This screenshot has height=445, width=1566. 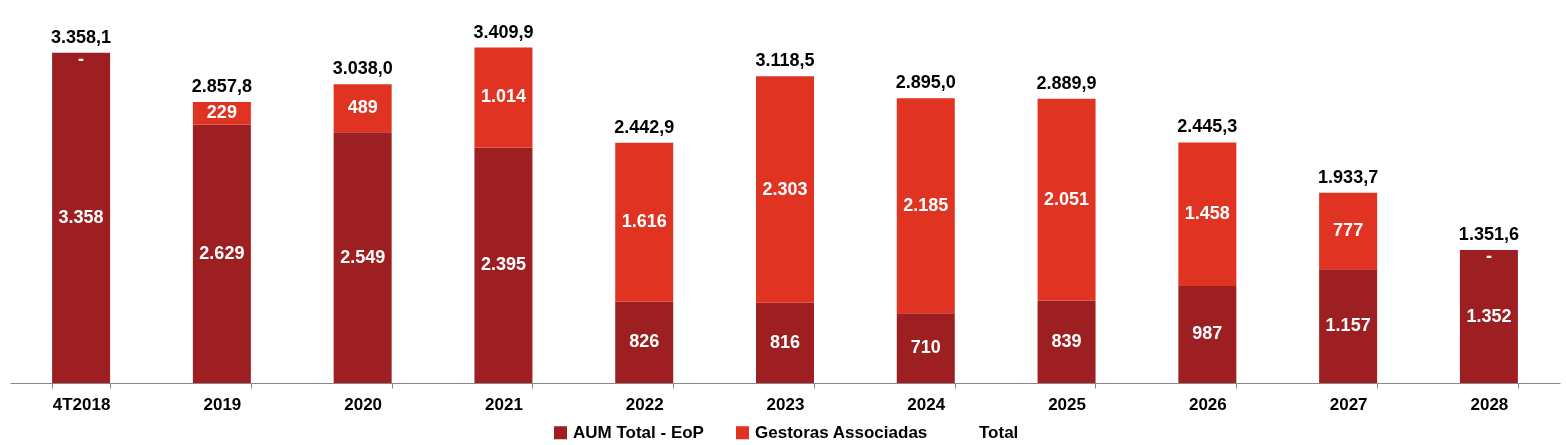 I want to click on data-label: 2.051, so click(x=1067, y=198).